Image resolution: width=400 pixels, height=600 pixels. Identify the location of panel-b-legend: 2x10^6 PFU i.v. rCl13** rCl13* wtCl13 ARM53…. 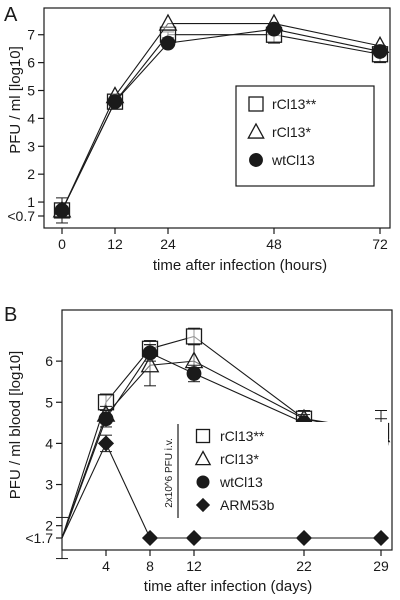
(276, 471).